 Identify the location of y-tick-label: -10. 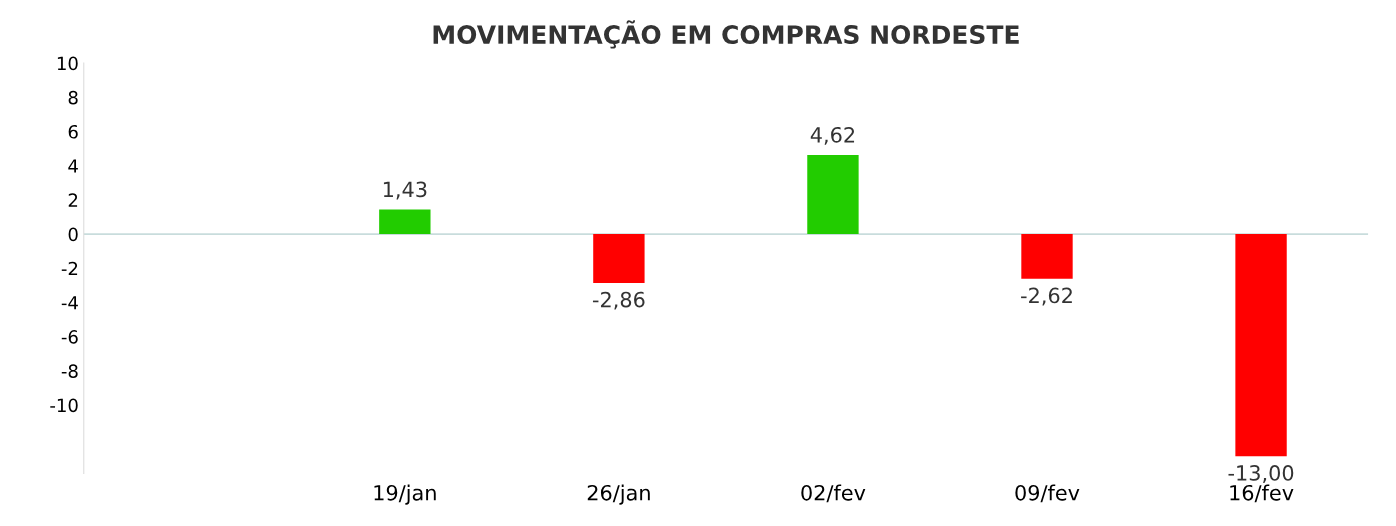
(64, 405).